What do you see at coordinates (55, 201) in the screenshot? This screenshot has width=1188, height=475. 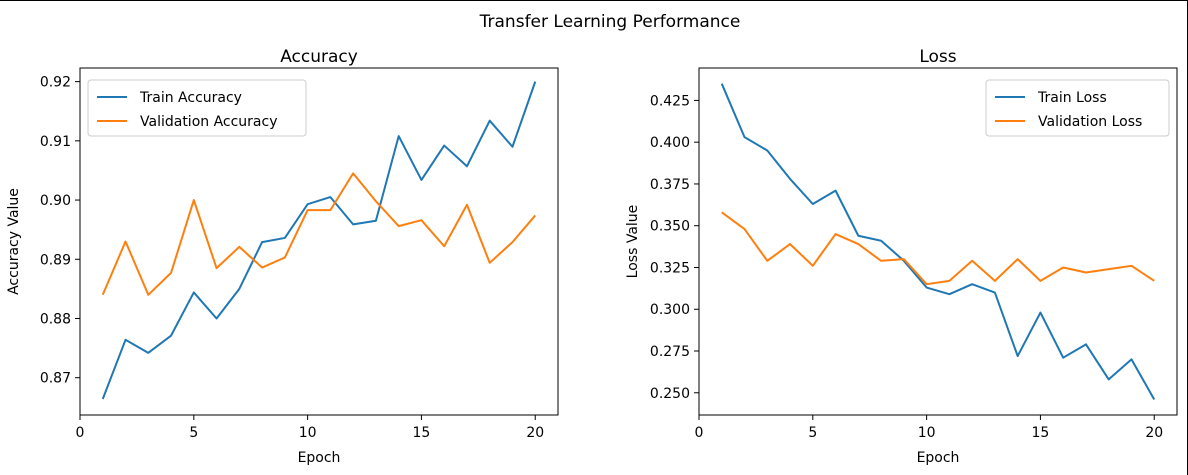 I see `y-tick-label-acc: 0.90` at bounding box center [55, 201].